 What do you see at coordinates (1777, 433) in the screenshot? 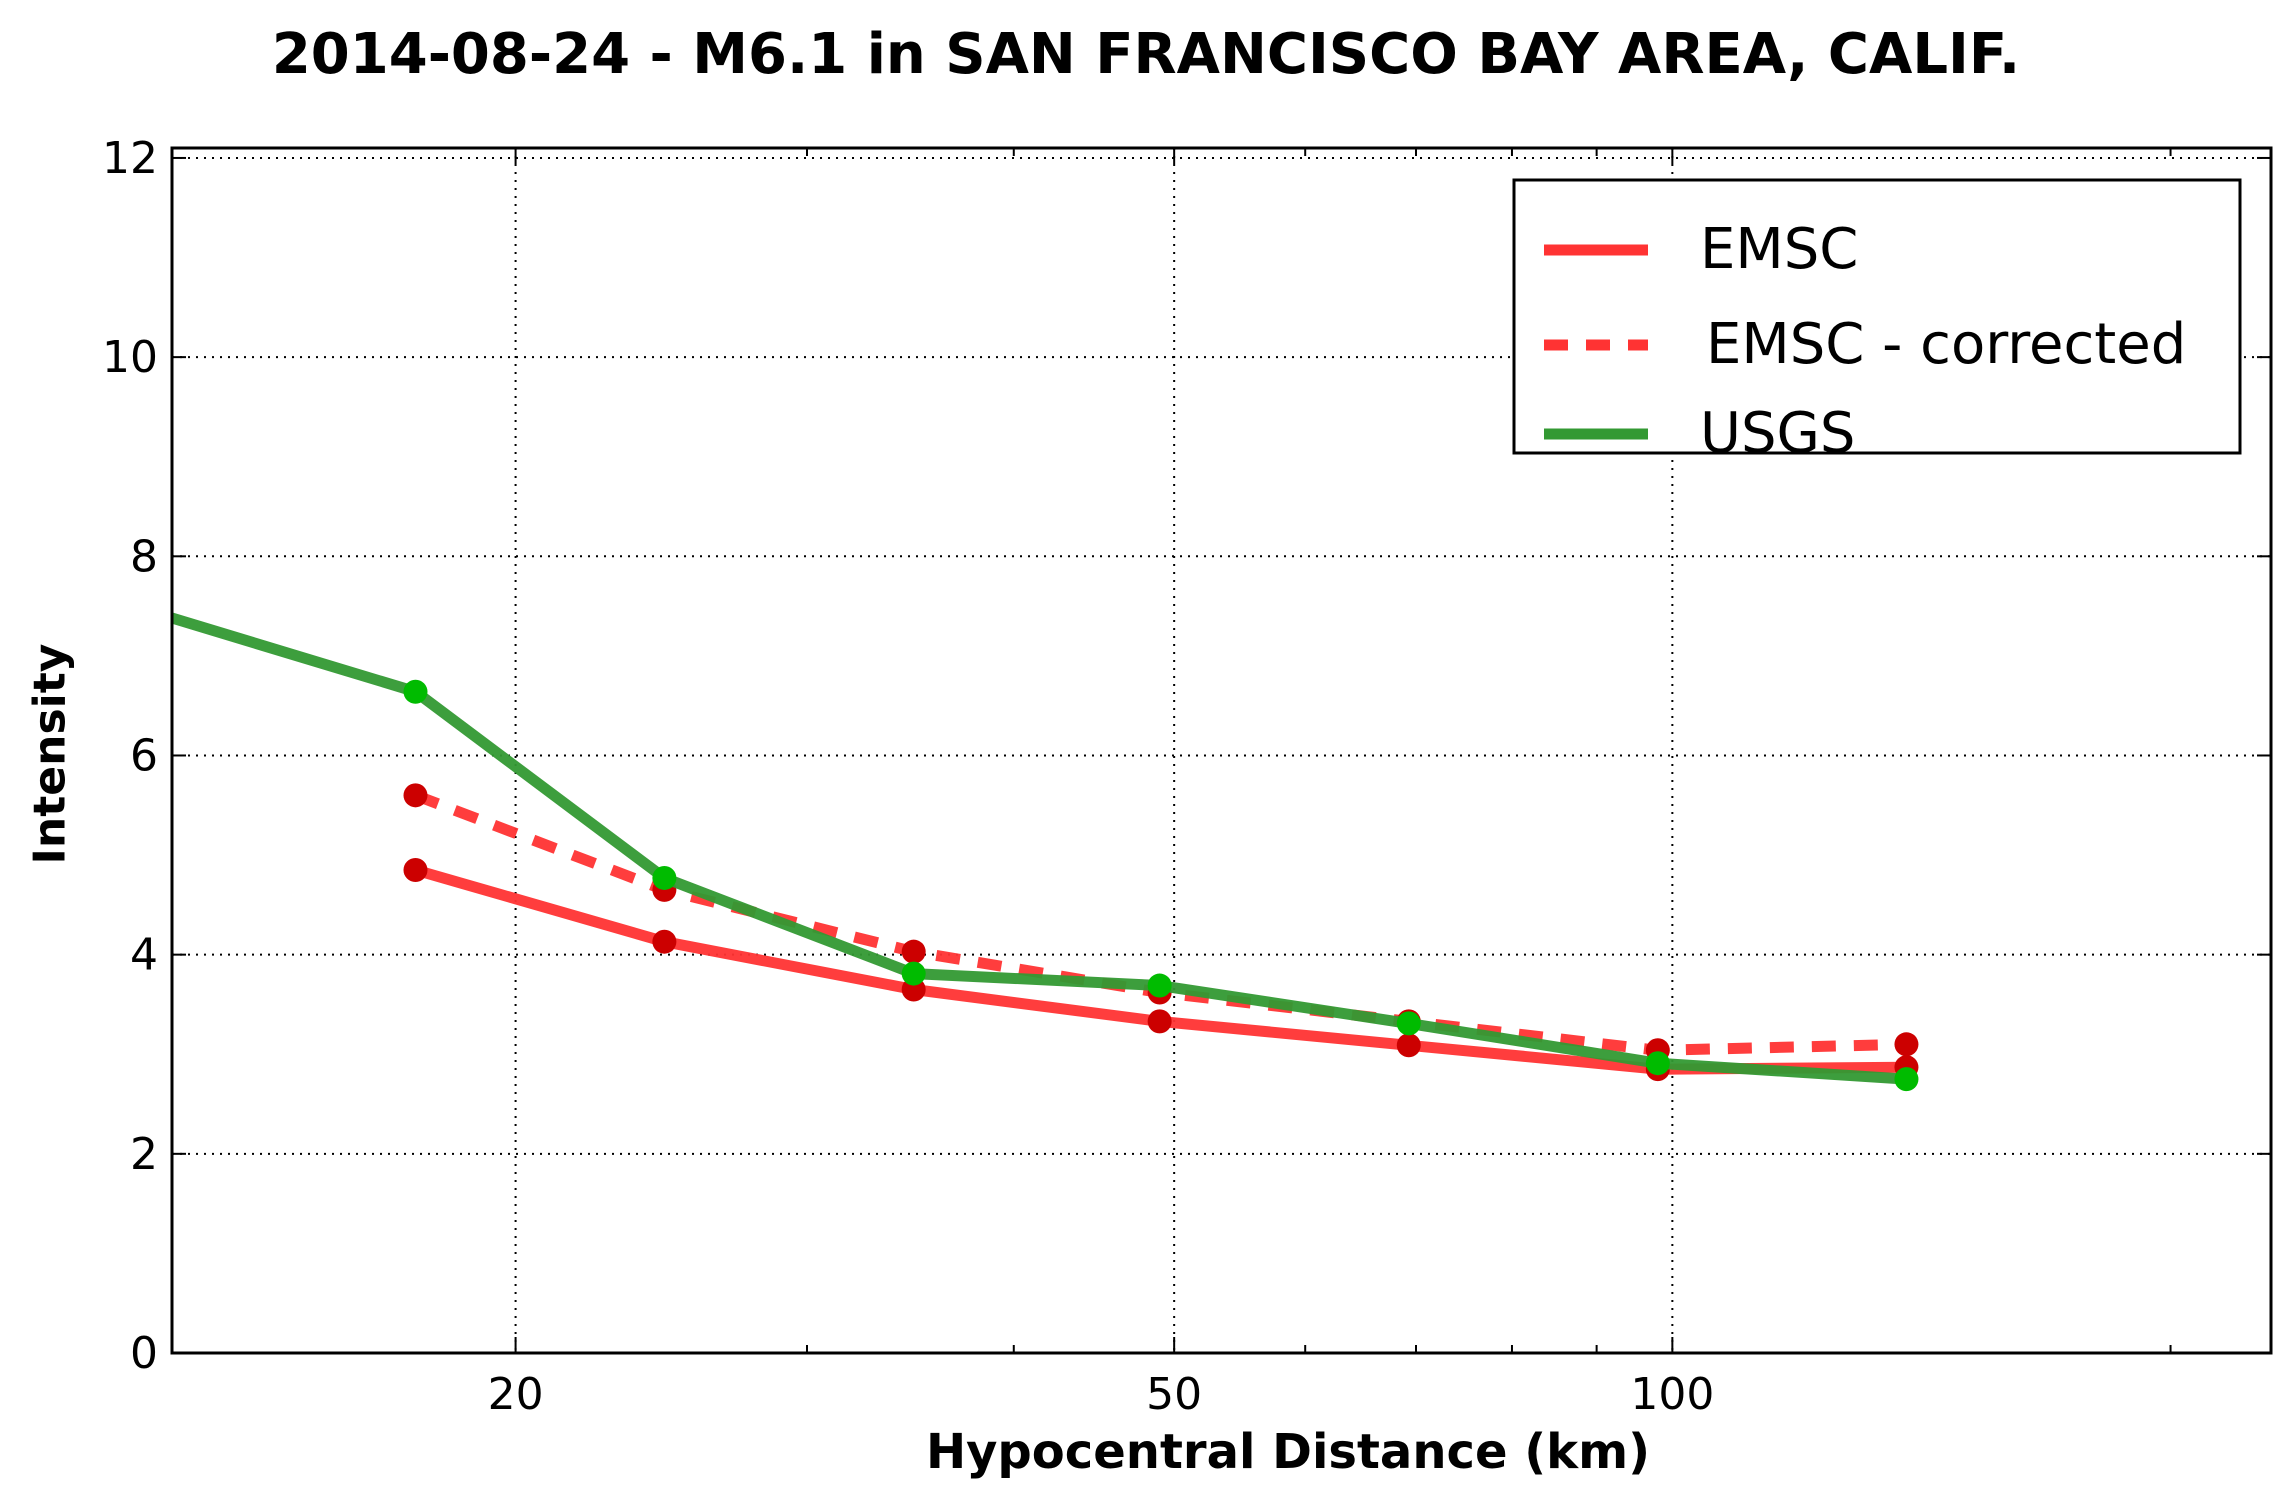
I see `legend-label: USGS` at bounding box center [1777, 433].